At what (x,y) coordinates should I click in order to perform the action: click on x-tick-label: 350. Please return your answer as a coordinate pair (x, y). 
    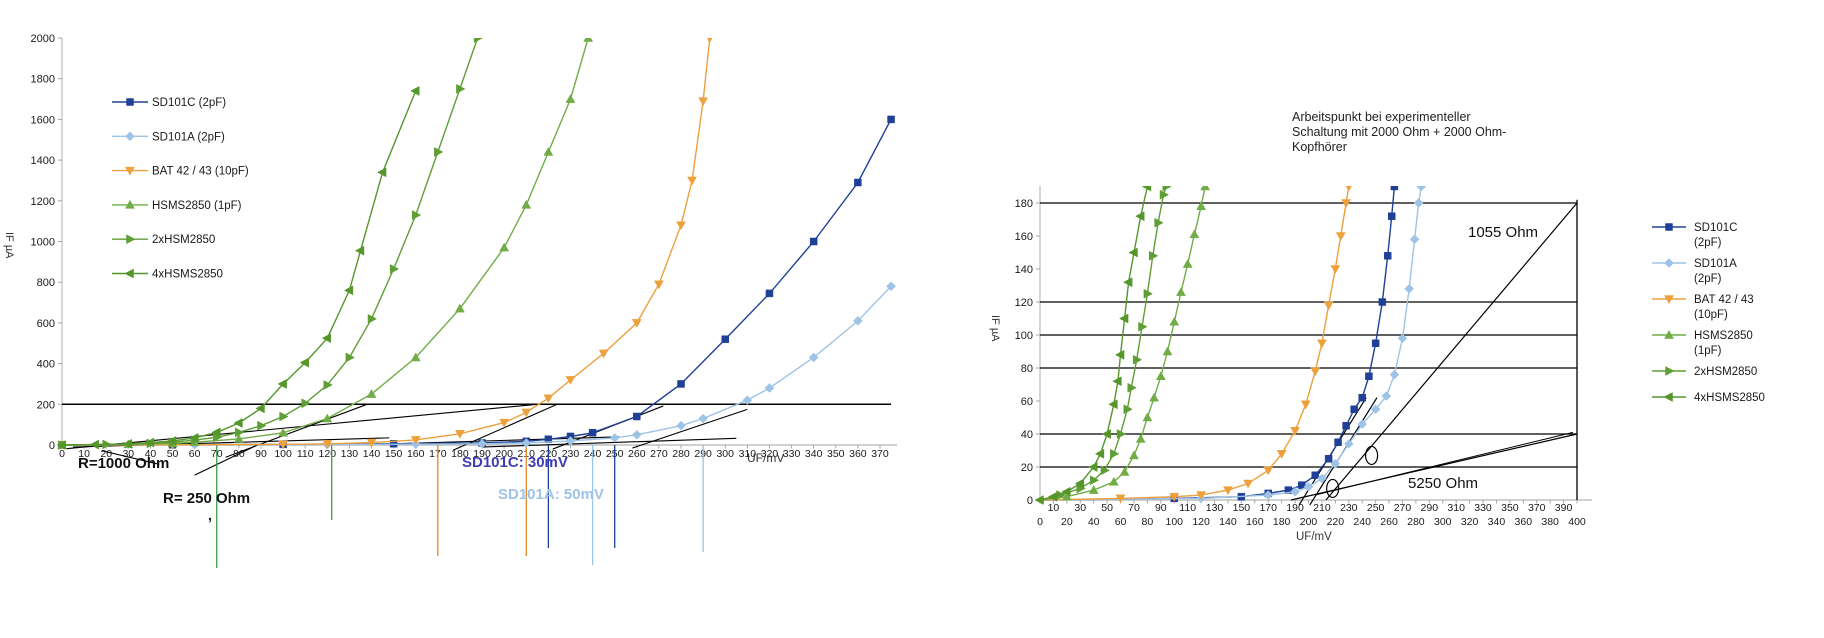
    Looking at the image, I should click on (1510, 508).